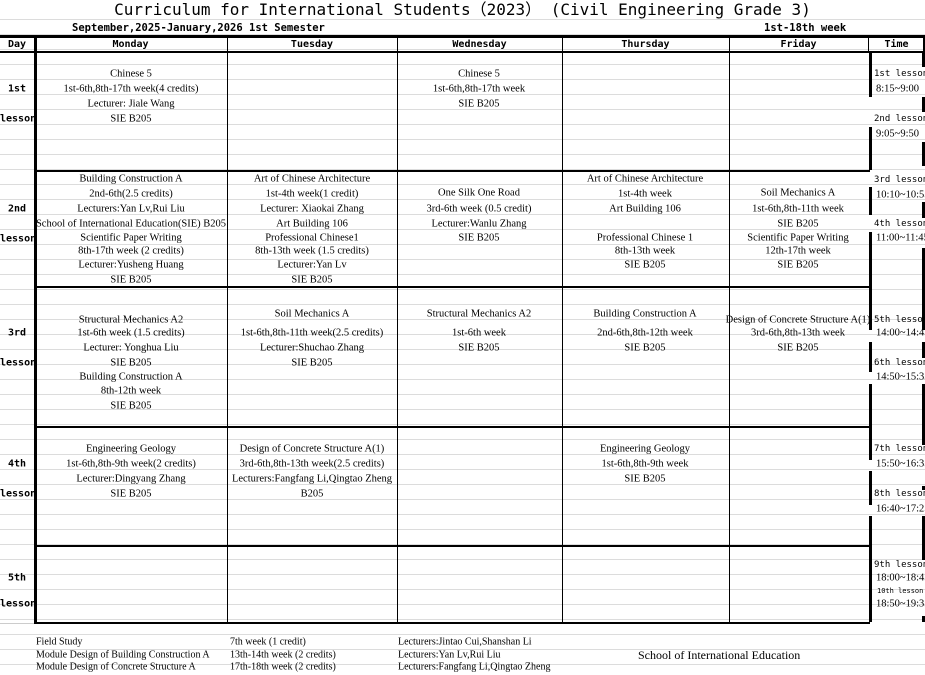 This screenshot has width=925, height=675. Describe the element at coordinates (130, 44) in the screenshot. I see `header-monday: Monday` at that location.